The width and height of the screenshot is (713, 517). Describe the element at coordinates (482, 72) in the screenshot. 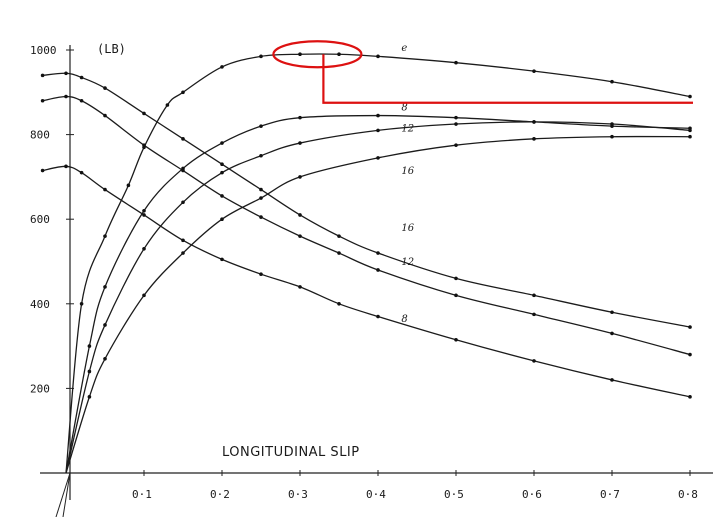

I see `annotation-group` at that location.